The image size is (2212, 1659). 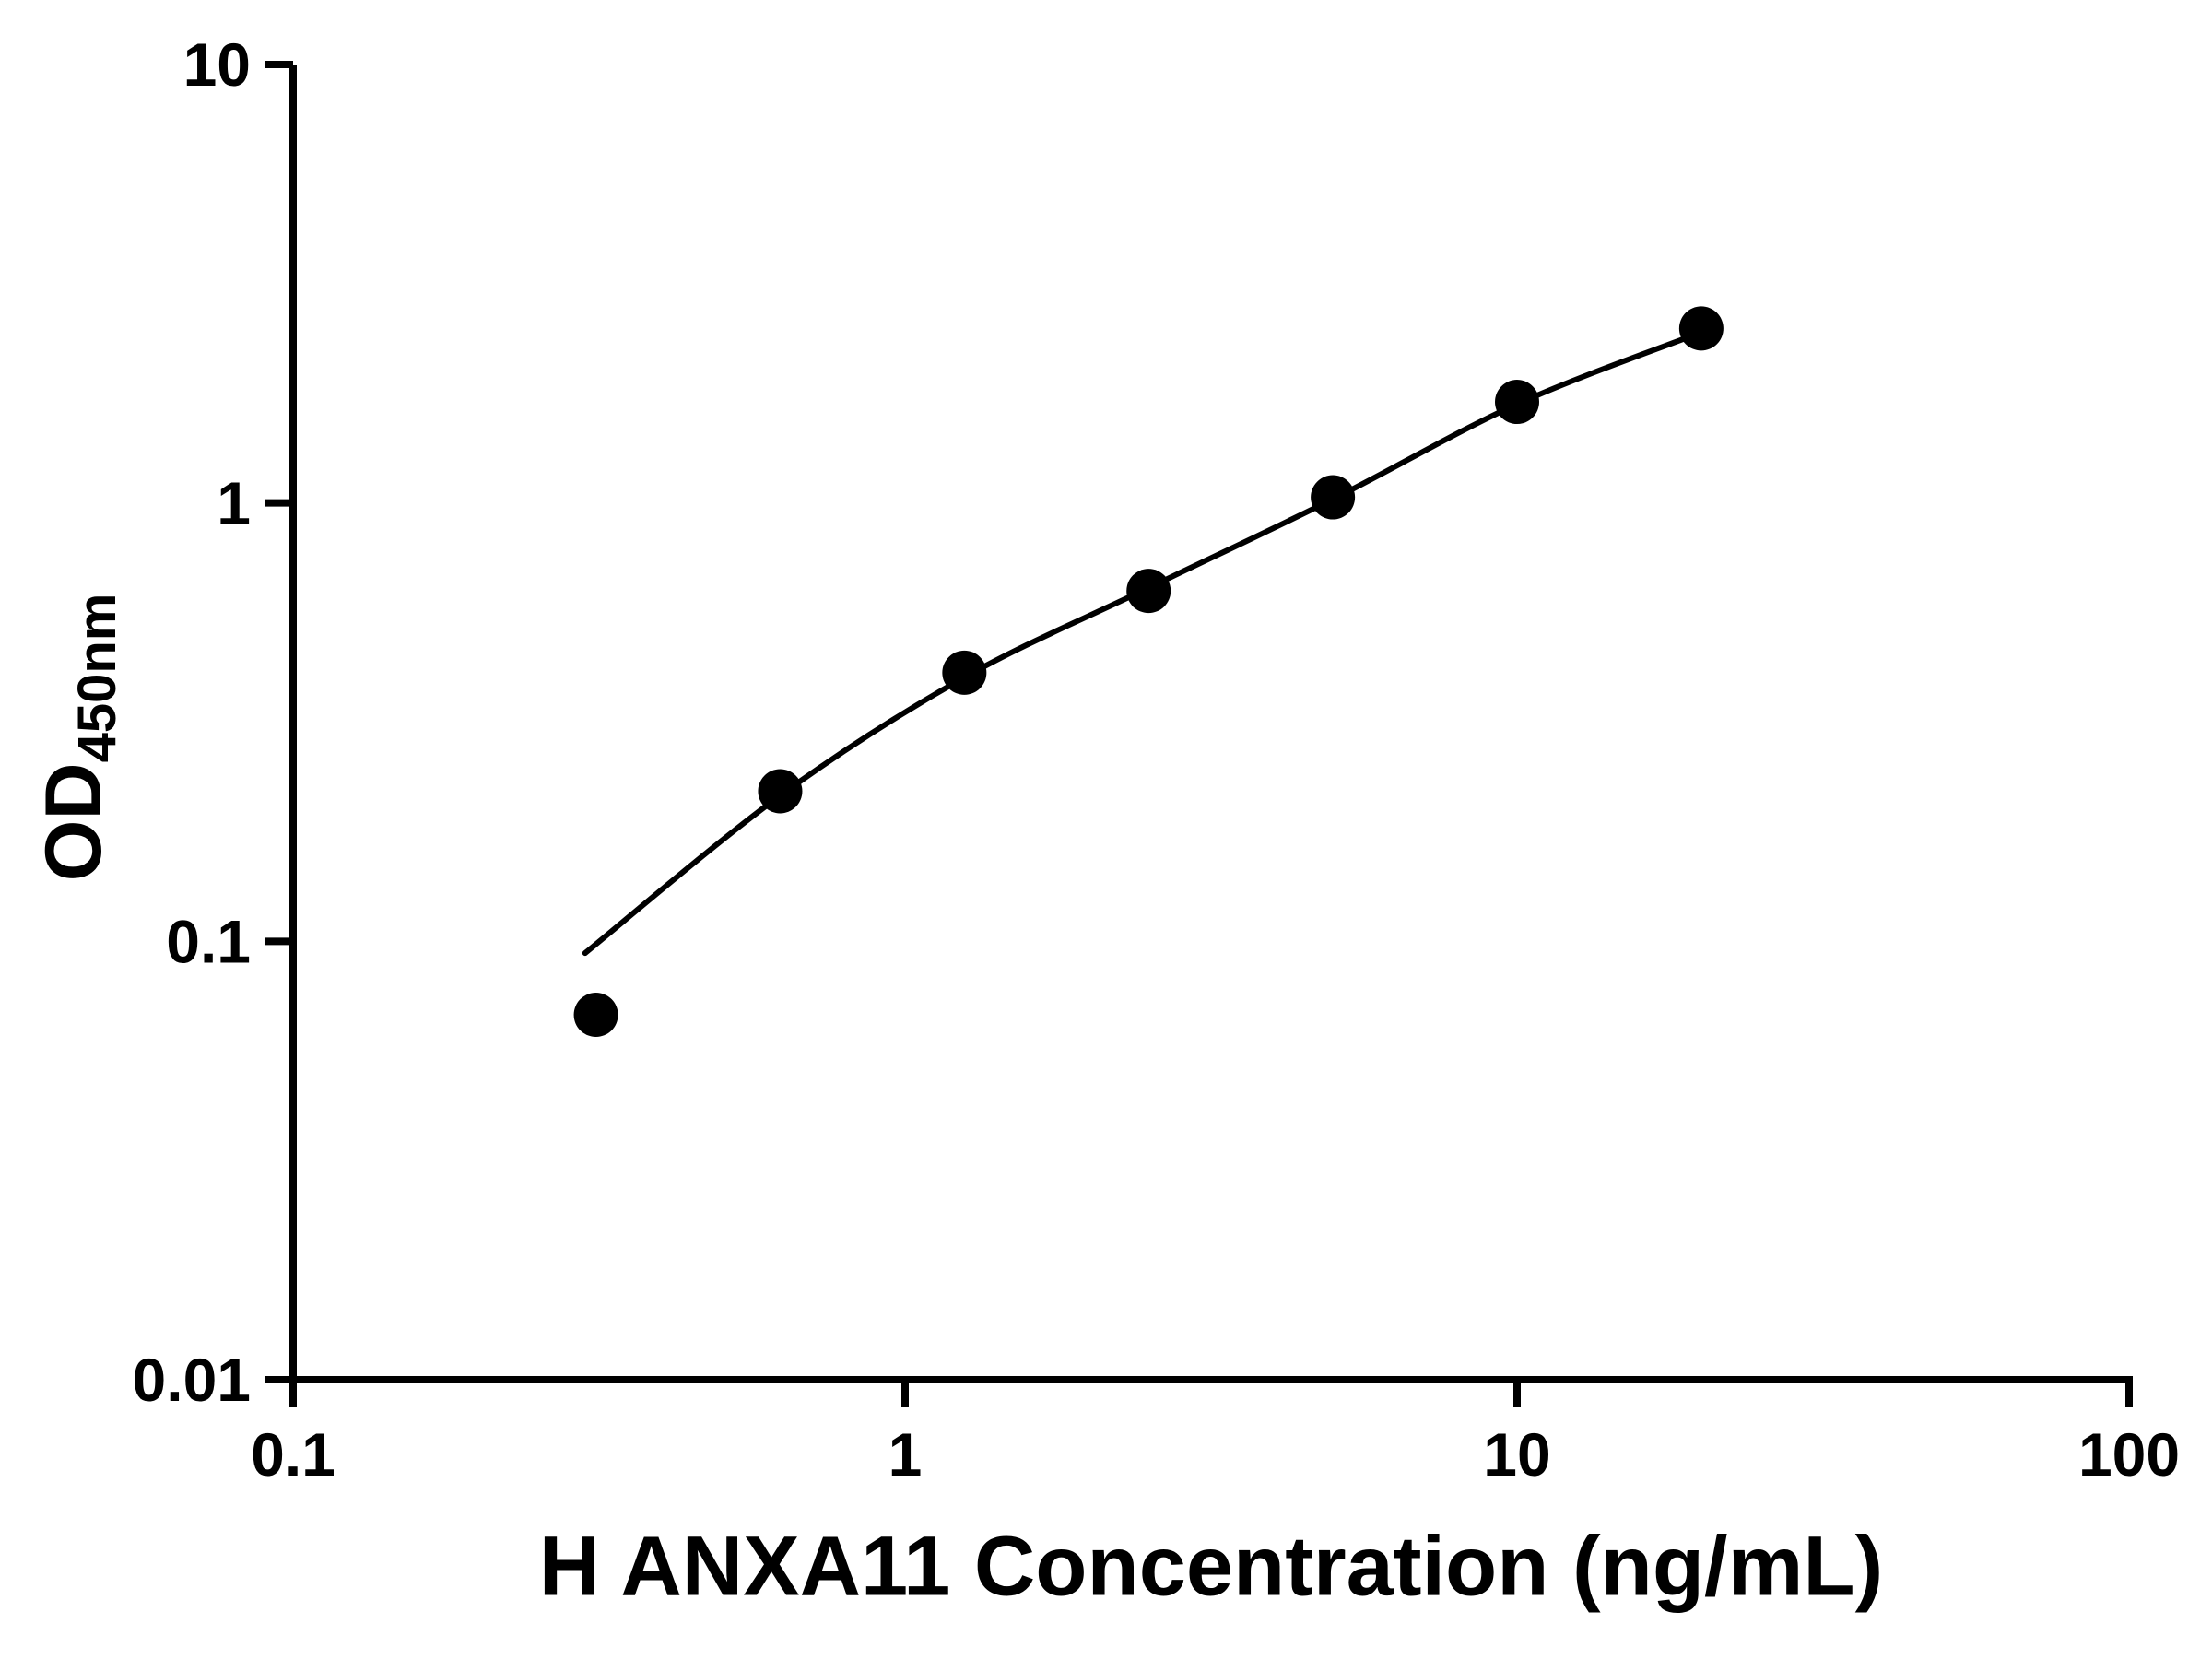 What do you see at coordinates (1516, 1454) in the screenshot?
I see `x-tick-label: 10` at bounding box center [1516, 1454].